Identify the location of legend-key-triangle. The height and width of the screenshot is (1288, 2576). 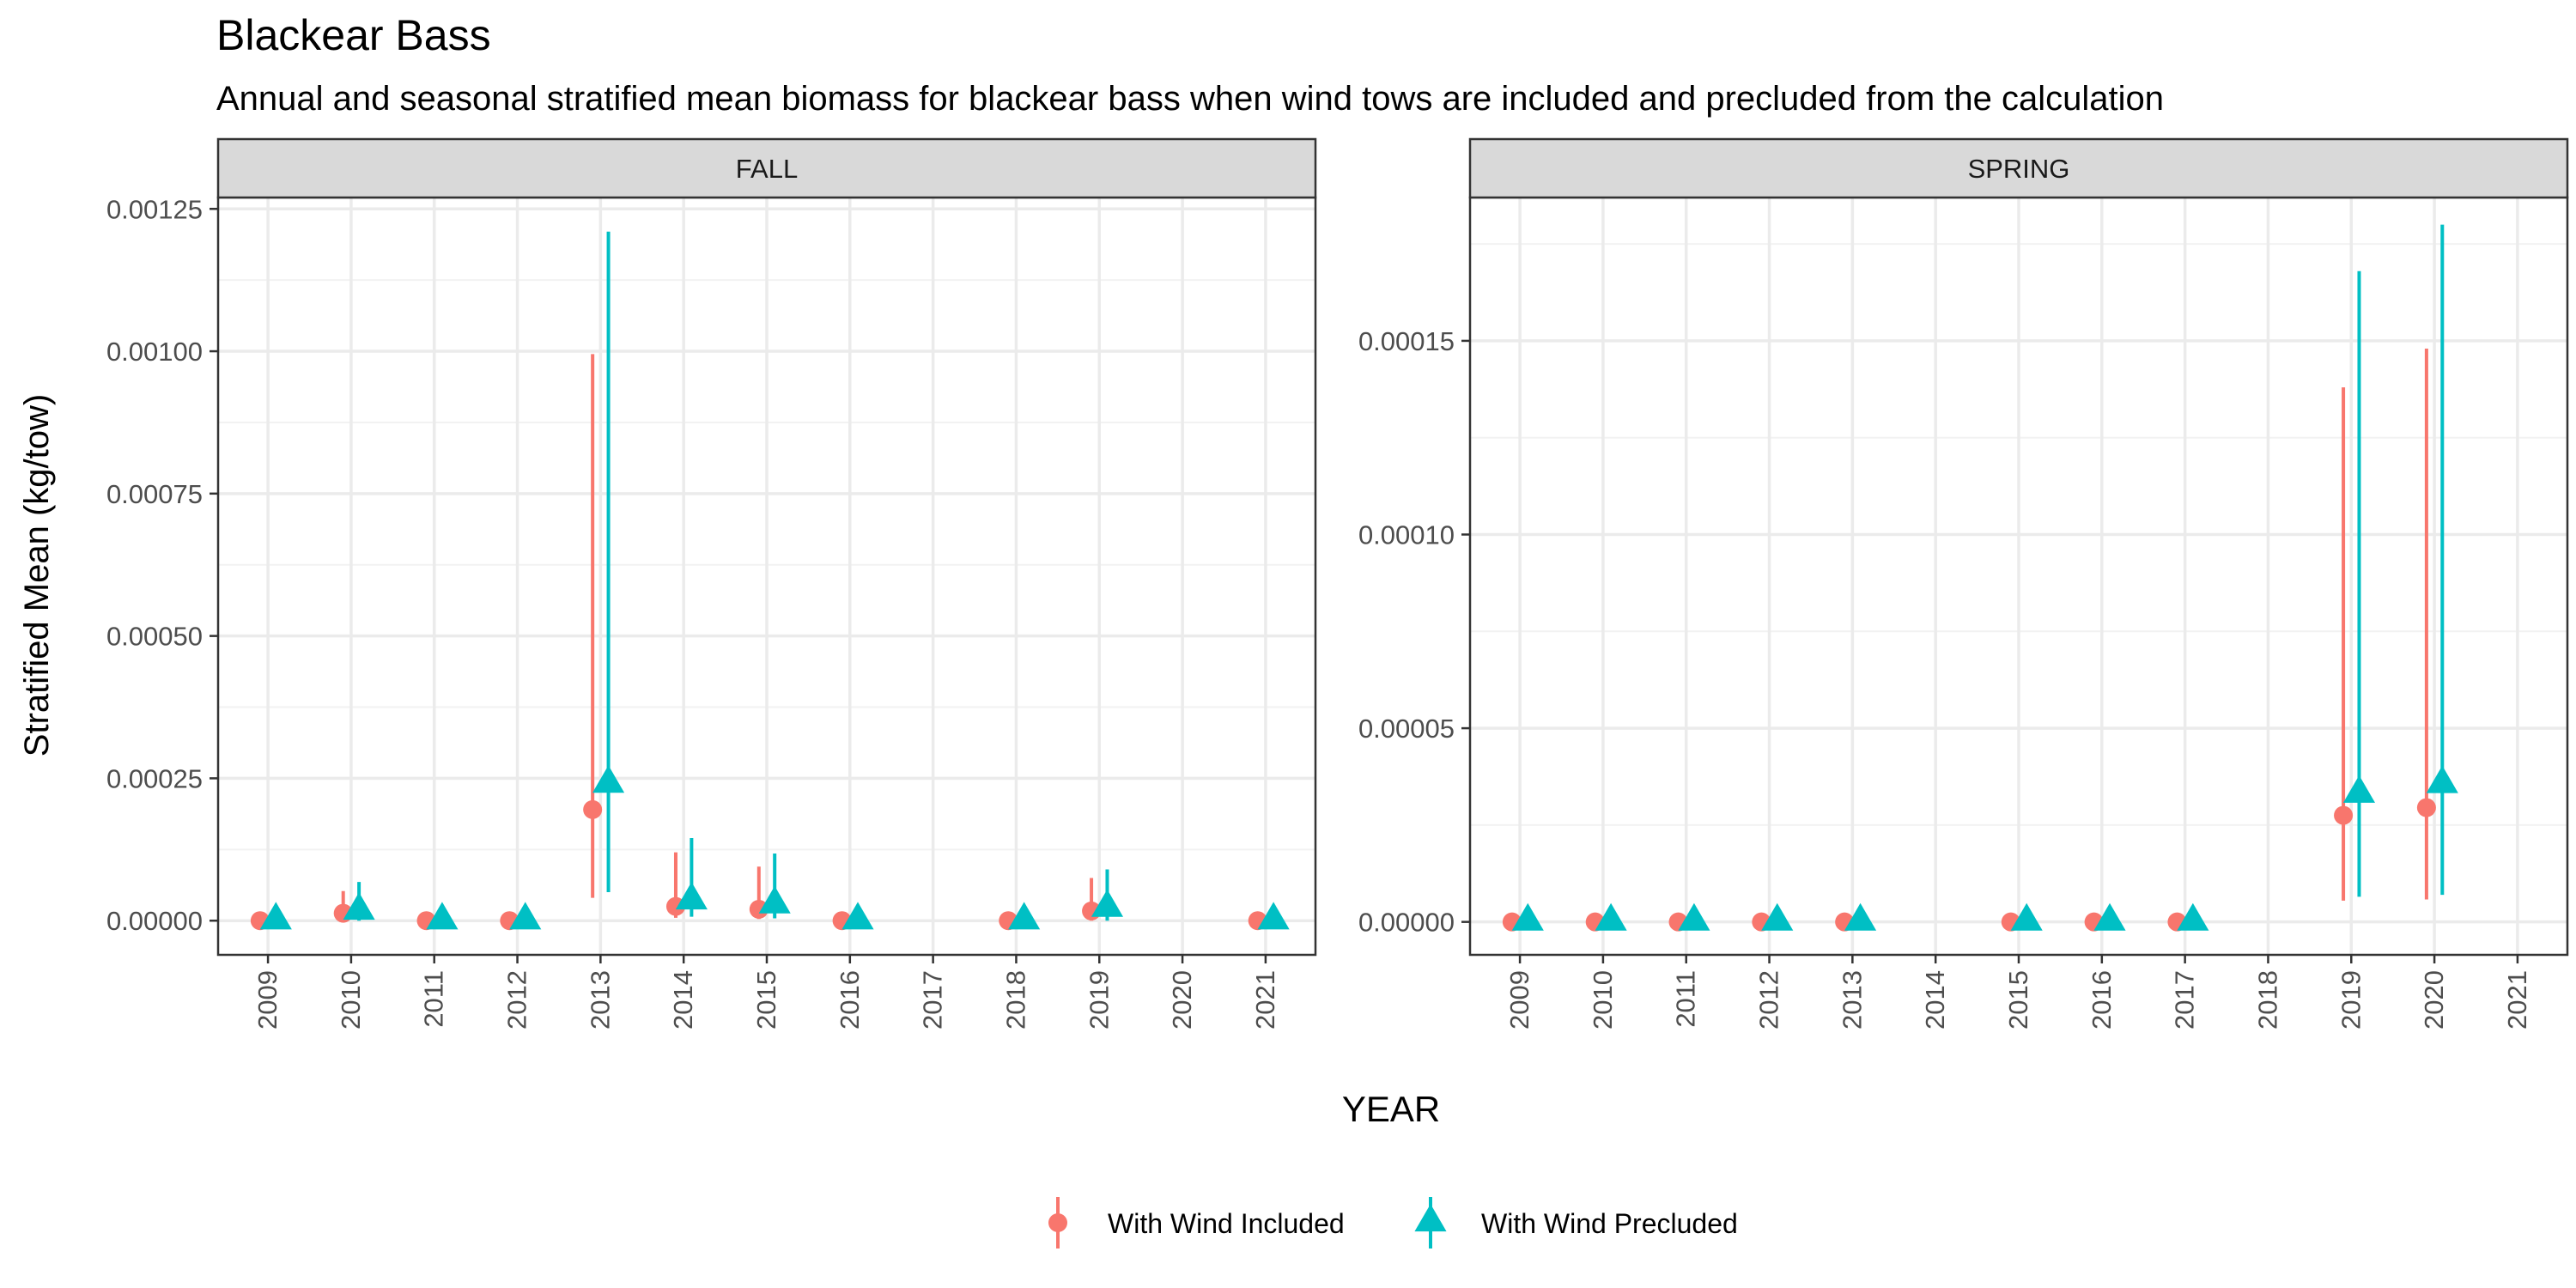
(1430, 1218).